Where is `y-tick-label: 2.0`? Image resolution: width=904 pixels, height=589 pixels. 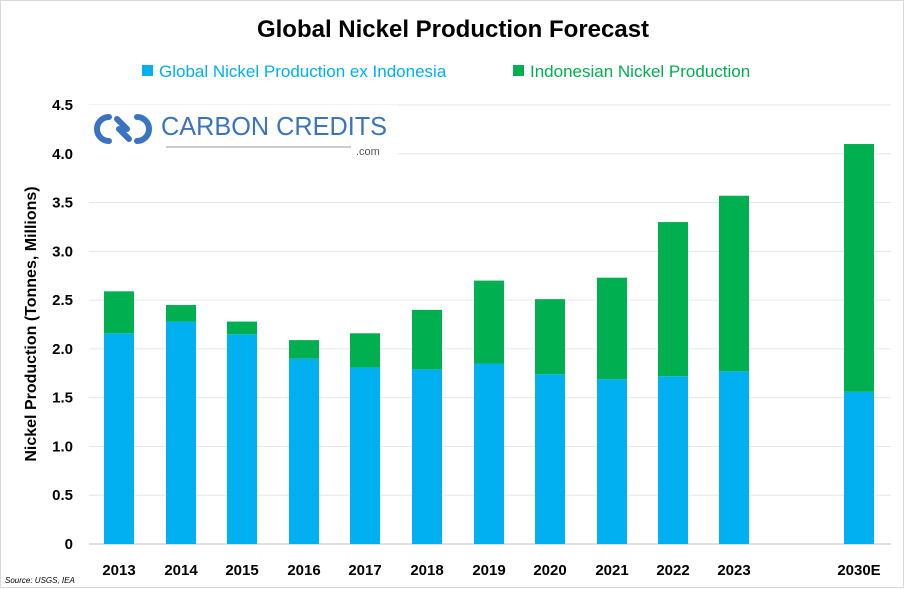 y-tick-label: 2.0 is located at coordinates (62, 349).